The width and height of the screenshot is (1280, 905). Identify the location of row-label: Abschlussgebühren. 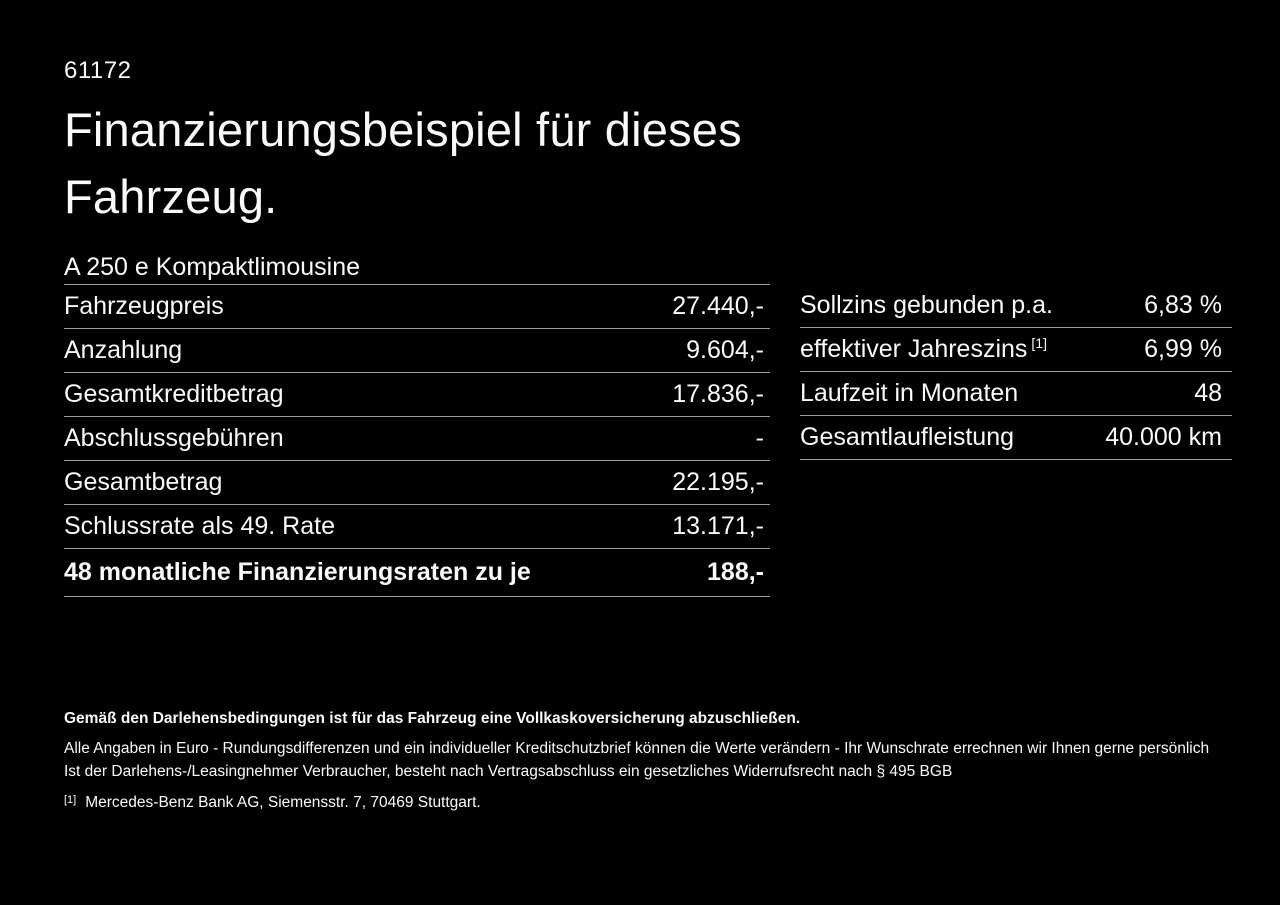
(174, 438).